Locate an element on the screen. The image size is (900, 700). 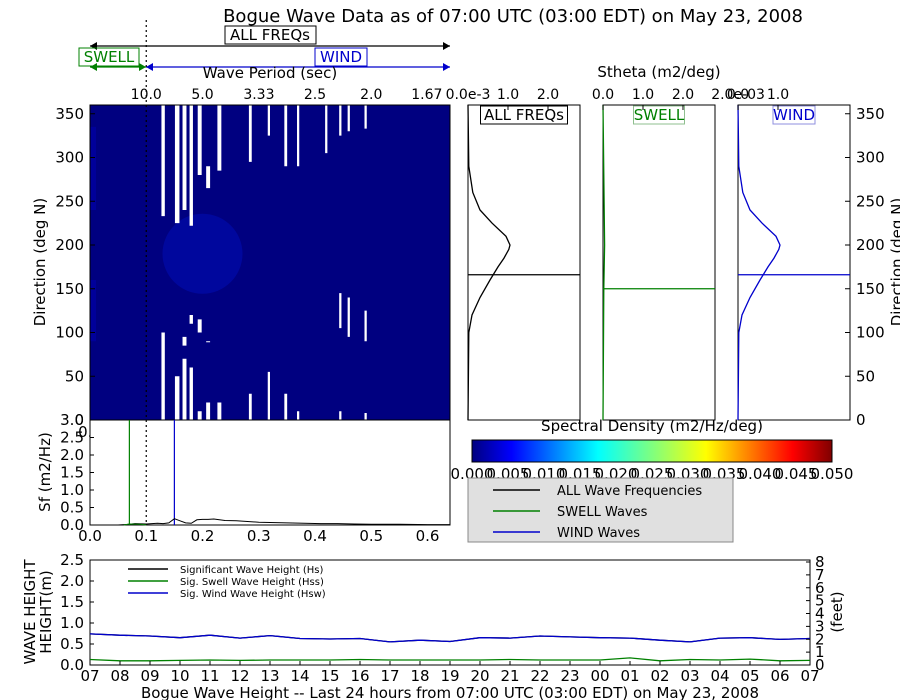
sf-curve is located at coordinates (270, 522).